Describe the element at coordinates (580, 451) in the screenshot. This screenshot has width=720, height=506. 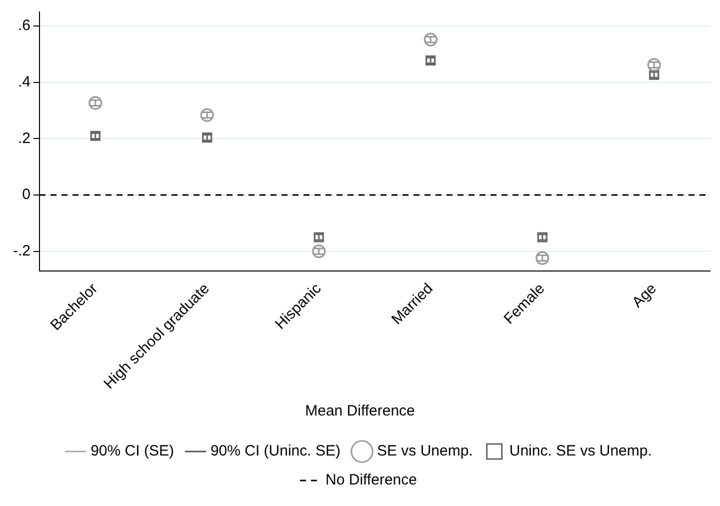
I see `legend-label: Uninc. SE vs Unemp.` at that location.